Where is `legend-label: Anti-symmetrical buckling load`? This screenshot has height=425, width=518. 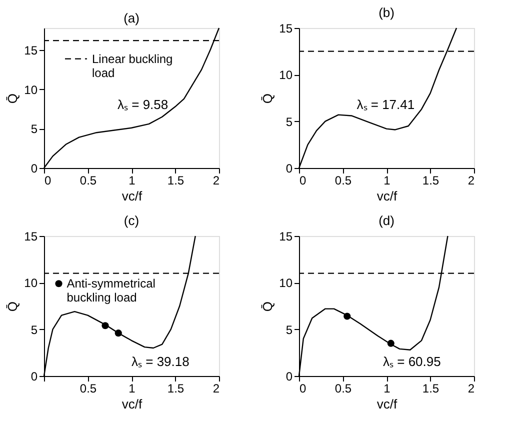
legend-label: Anti-symmetrical buckling load is located at coordinates (111, 290).